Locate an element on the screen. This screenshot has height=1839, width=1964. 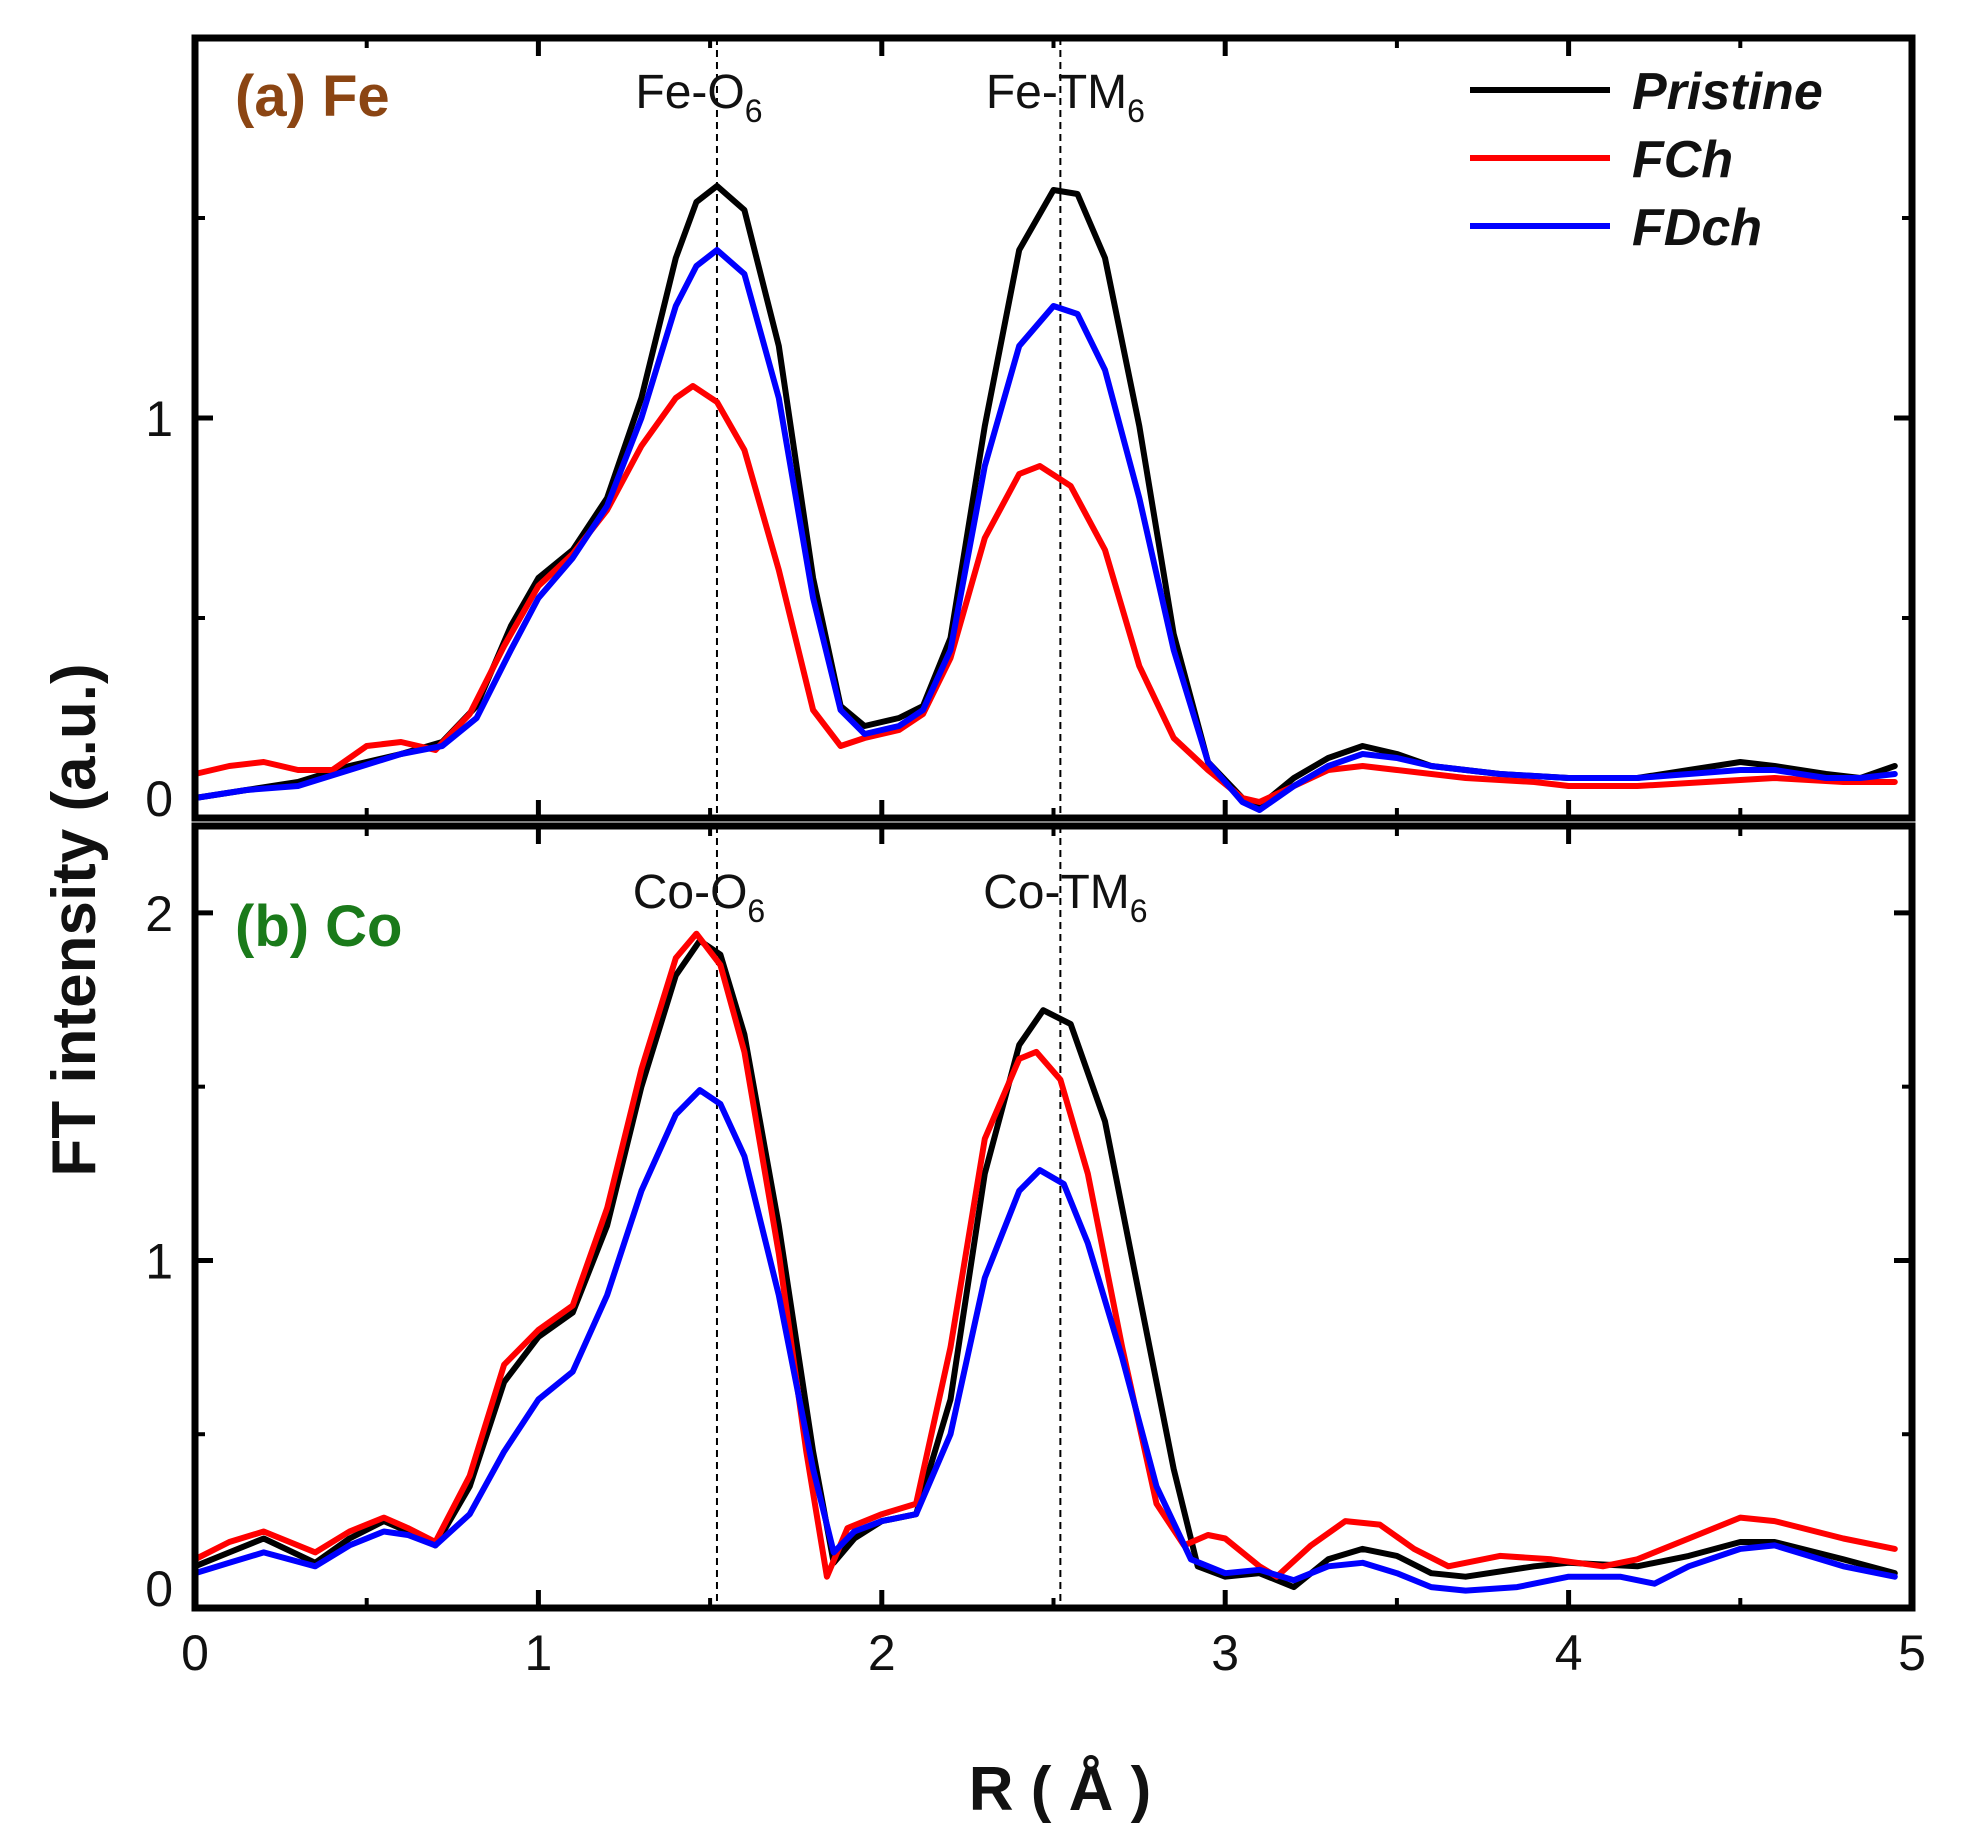
peak-label: Co-O6 is located at coordinates (699, 897).